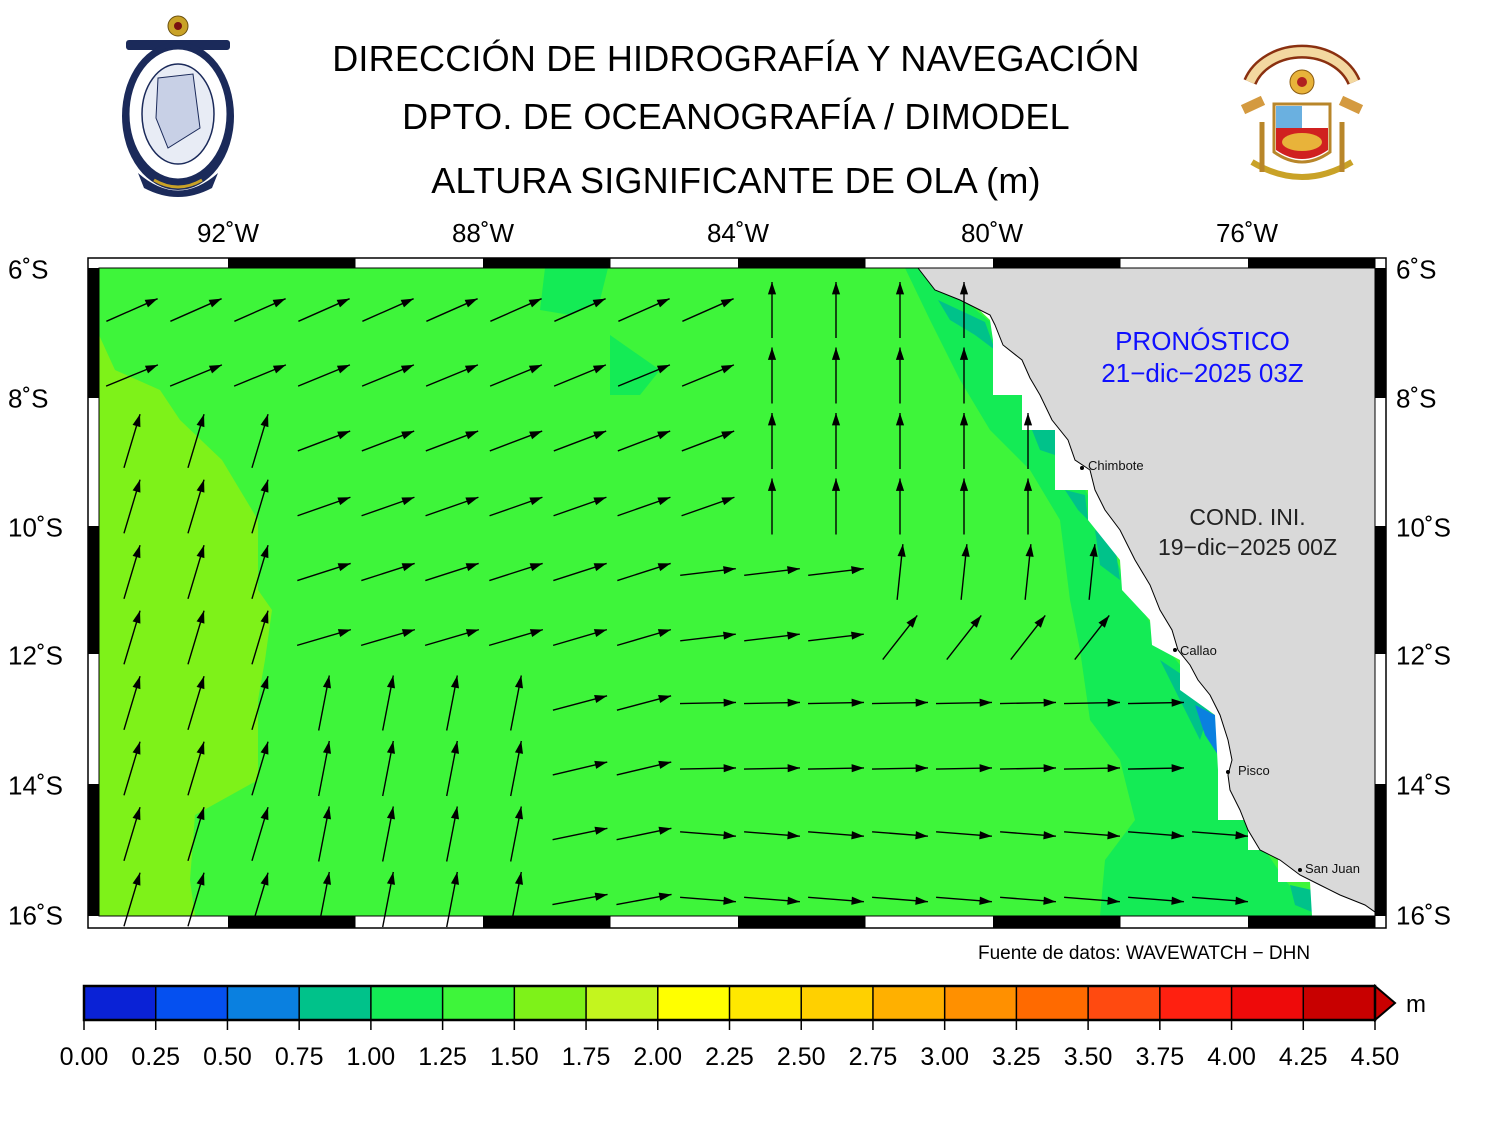 Image resolution: width=1487 pixels, height=1125 pixels. I want to click on lat-label-right-10s: 10˚S, so click(1423, 527).